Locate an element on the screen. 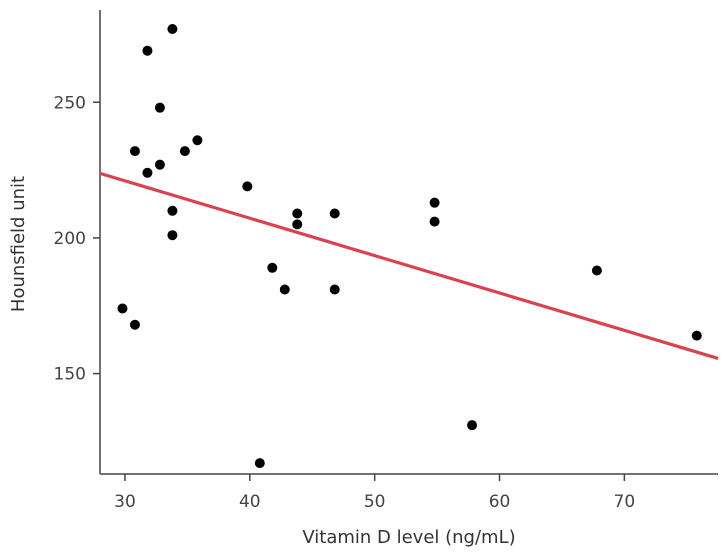 The image size is (727, 555). x-ticks: 30 40 50 60 70 is located at coordinates (374, 493).